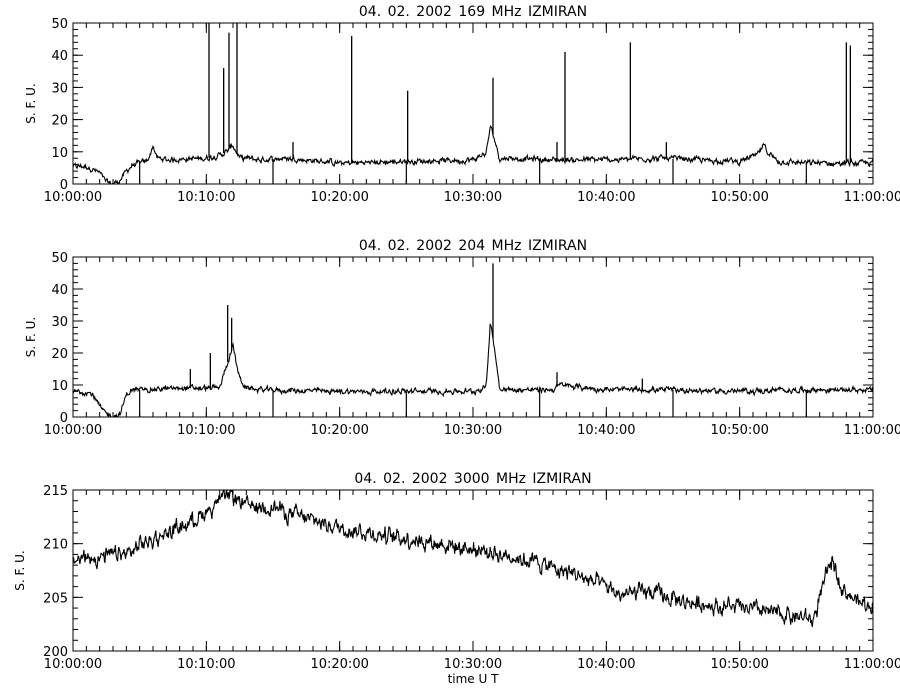 Image resolution: width=900 pixels, height=700 pixels. What do you see at coordinates (473, 246) in the screenshot?
I see `panel-title: 04. 02. 2002 204 MHz IZMIRAN` at bounding box center [473, 246].